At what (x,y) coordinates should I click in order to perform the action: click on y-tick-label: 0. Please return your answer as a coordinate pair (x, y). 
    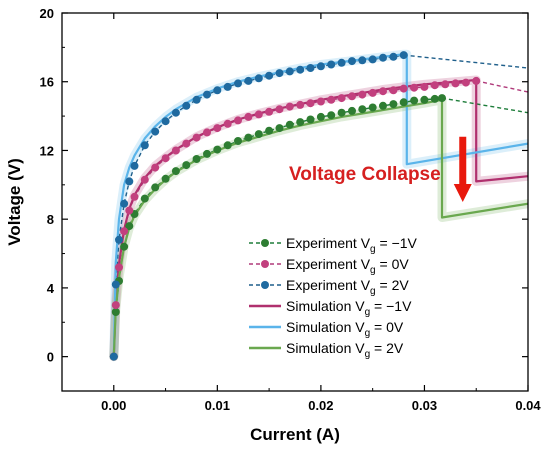
    Looking at the image, I should click on (50, 357).